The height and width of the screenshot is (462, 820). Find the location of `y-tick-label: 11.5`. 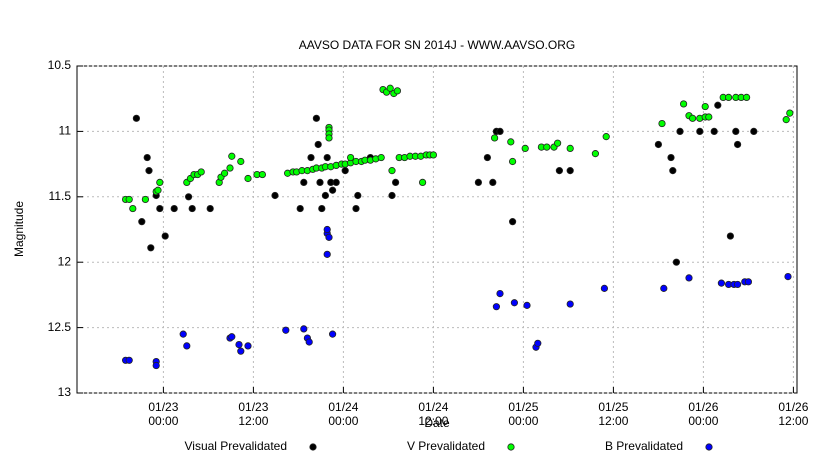

y-tick-label: 11.5 is located at coordinates (60, 196).